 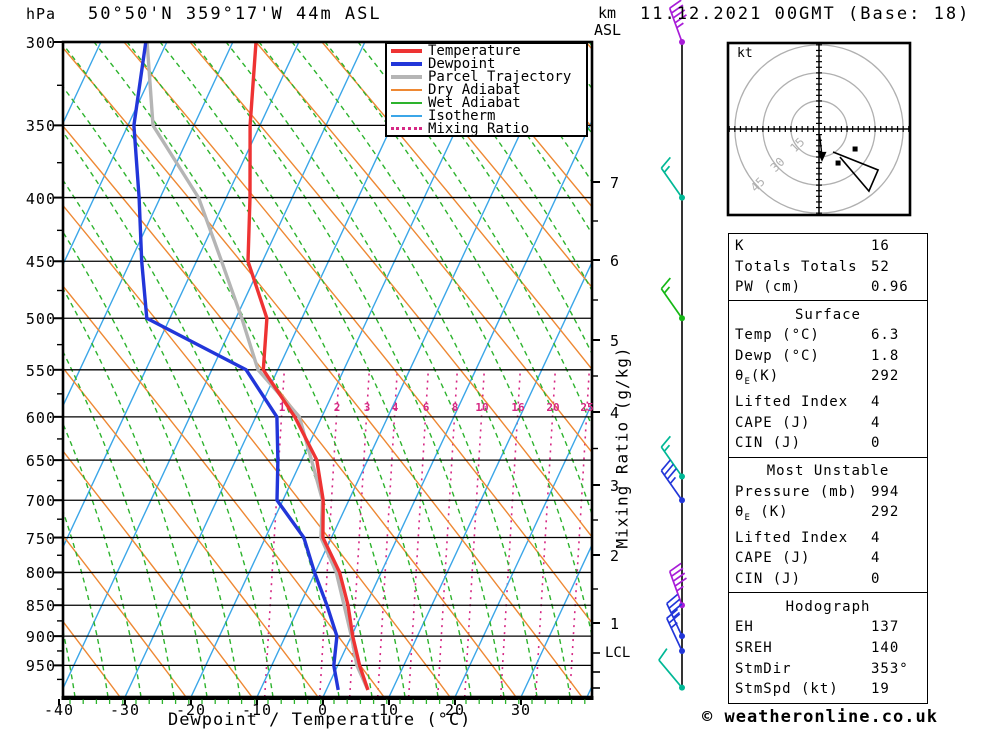 I want to click on table-row-label: SREH, so click(x=754, y=647).